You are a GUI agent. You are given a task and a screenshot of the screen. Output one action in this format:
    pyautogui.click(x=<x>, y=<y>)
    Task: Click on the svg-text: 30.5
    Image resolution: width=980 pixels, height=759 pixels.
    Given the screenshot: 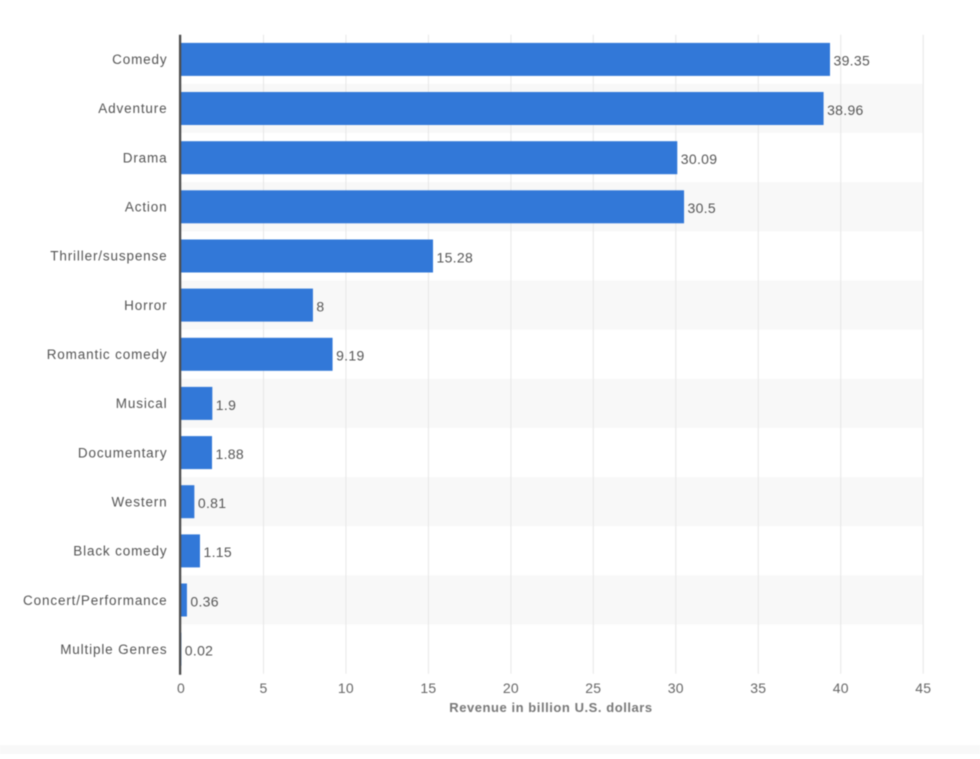 What is the action you would take?
    pyautogui.click(x=702, y=208)
    